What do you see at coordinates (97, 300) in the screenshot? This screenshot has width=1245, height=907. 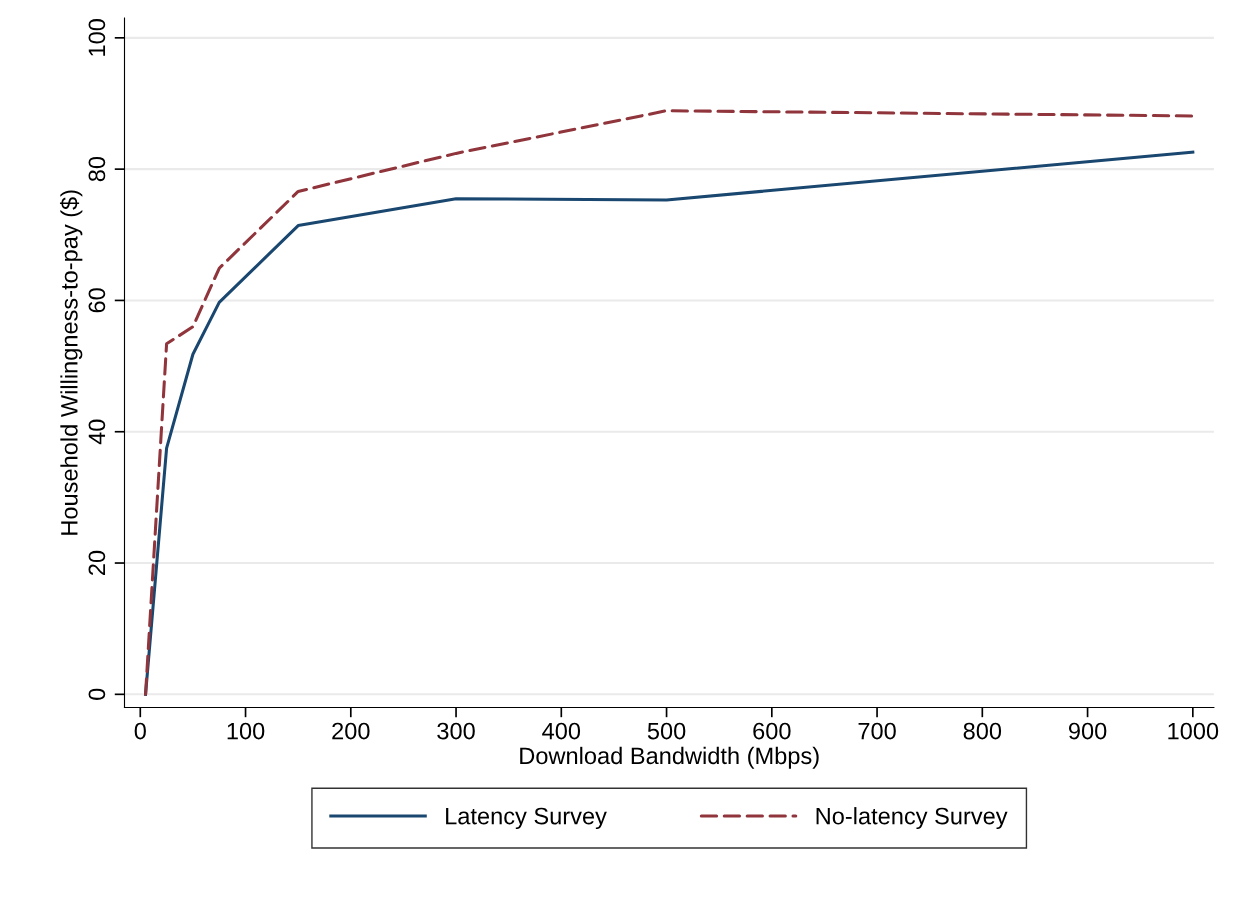 I see `y-tick-label: 60` at bounding box center [97, 300].